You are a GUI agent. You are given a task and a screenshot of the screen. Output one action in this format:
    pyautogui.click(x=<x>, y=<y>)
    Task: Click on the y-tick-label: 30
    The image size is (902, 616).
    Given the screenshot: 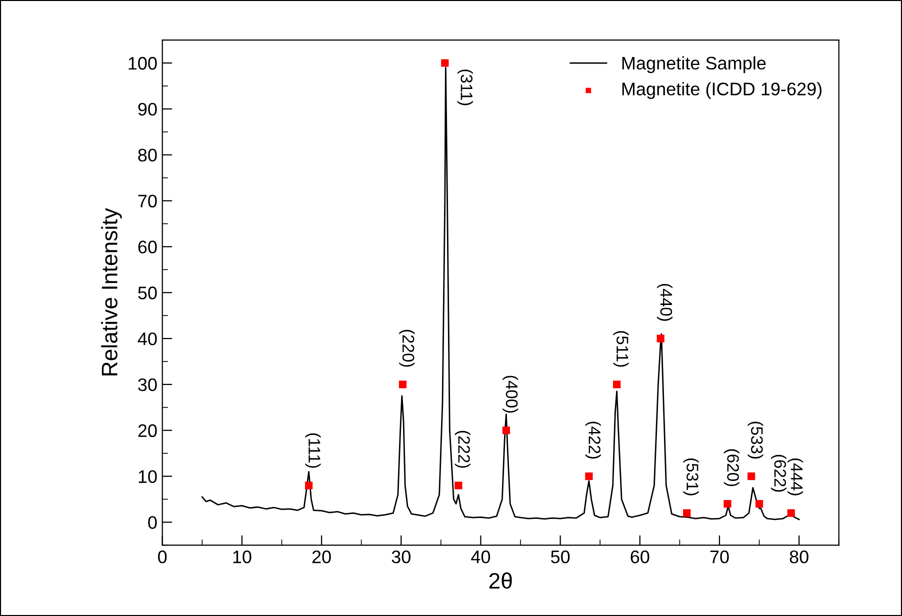 What is the action you would take?
    pyautogui.click(x=147, y=385)
    